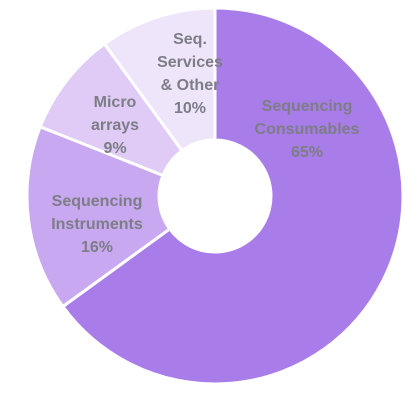  I want to click on label-line: Services, so click(190, 62).